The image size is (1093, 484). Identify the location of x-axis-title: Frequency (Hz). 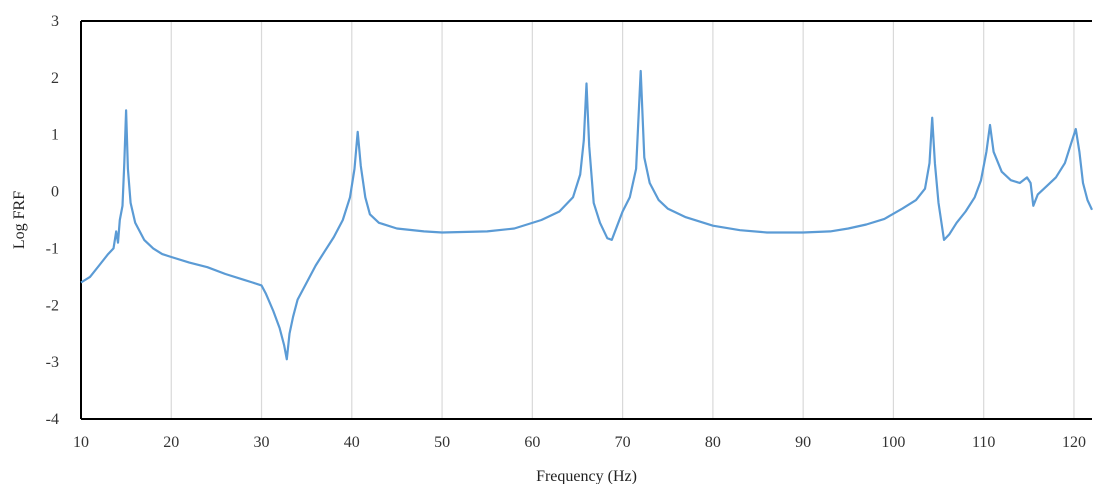
(586, 476).